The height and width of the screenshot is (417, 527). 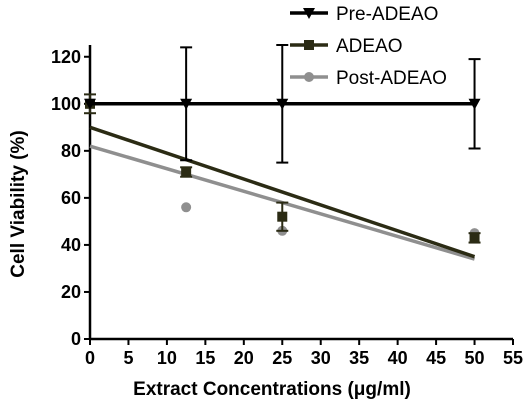 What do you see at coordinates (66, 57) in the screenshot?
I see `y-tick-label: 120` at bounding box center [66, 57].